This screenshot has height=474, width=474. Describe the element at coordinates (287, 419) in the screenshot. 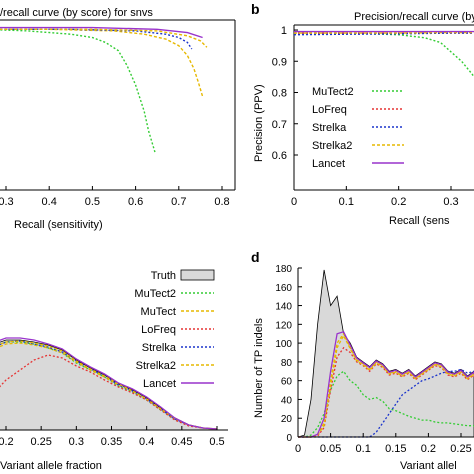

I see `panel-d-y-tick-label: 20` at that location.